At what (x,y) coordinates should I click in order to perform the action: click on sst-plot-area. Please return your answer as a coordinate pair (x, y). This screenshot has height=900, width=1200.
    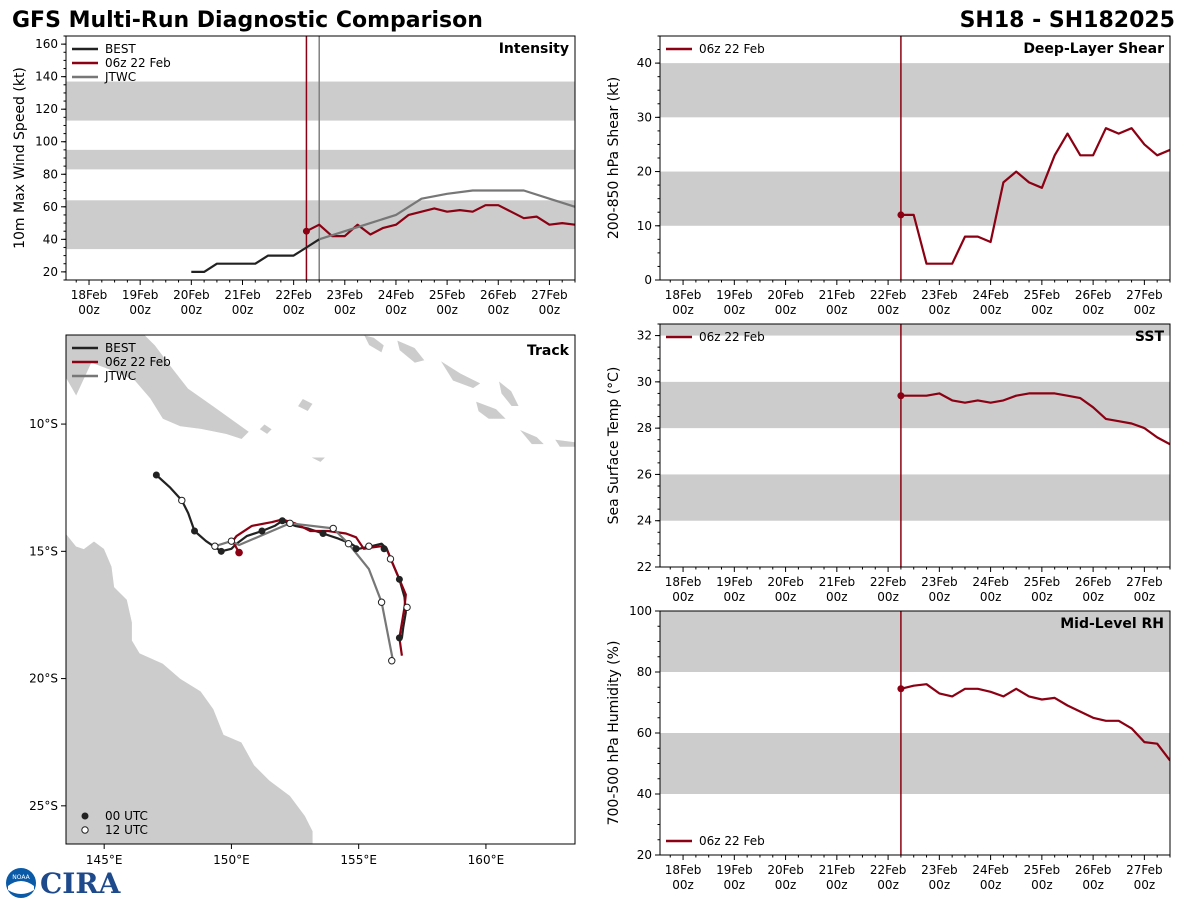
    Looking at the image, I should click on (915, 445).